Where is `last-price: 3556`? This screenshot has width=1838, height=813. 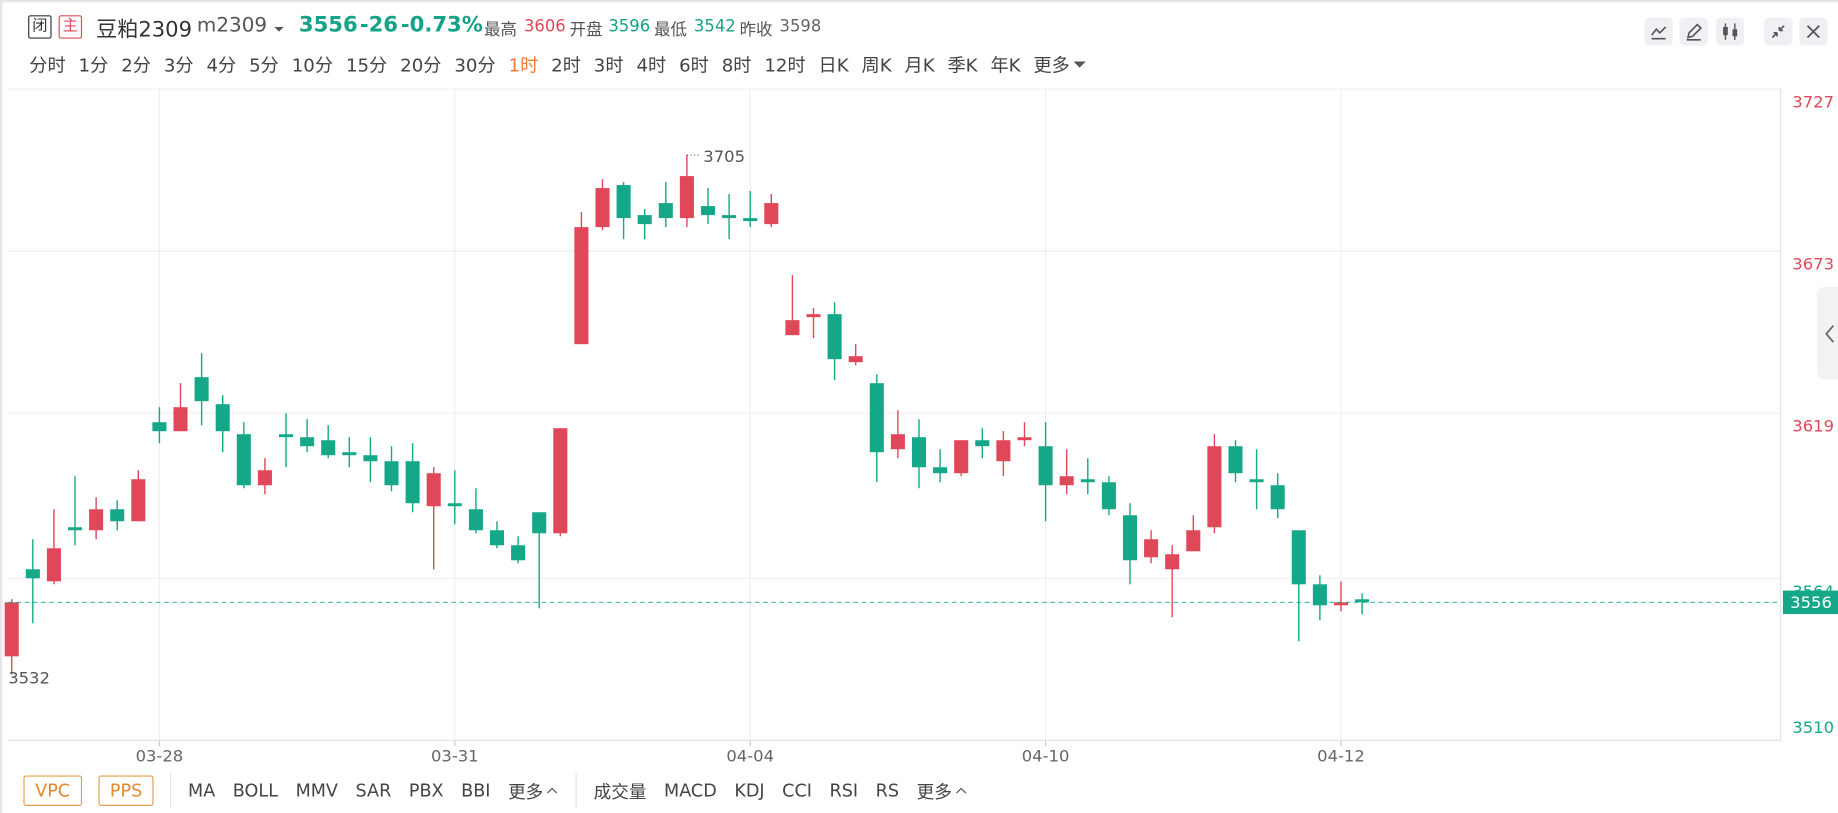 last-price: 3556 is located at coordinates (328, 25).